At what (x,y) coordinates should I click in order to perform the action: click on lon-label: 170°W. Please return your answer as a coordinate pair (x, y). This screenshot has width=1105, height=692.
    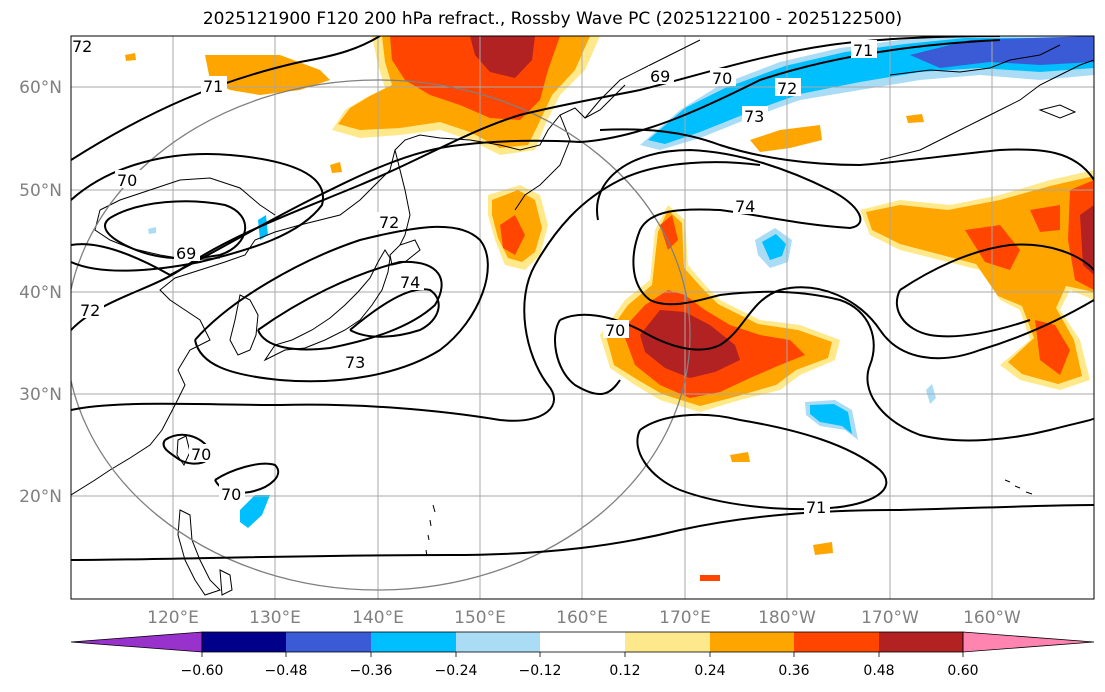
    Looking at the image, I should click on (890, 618).